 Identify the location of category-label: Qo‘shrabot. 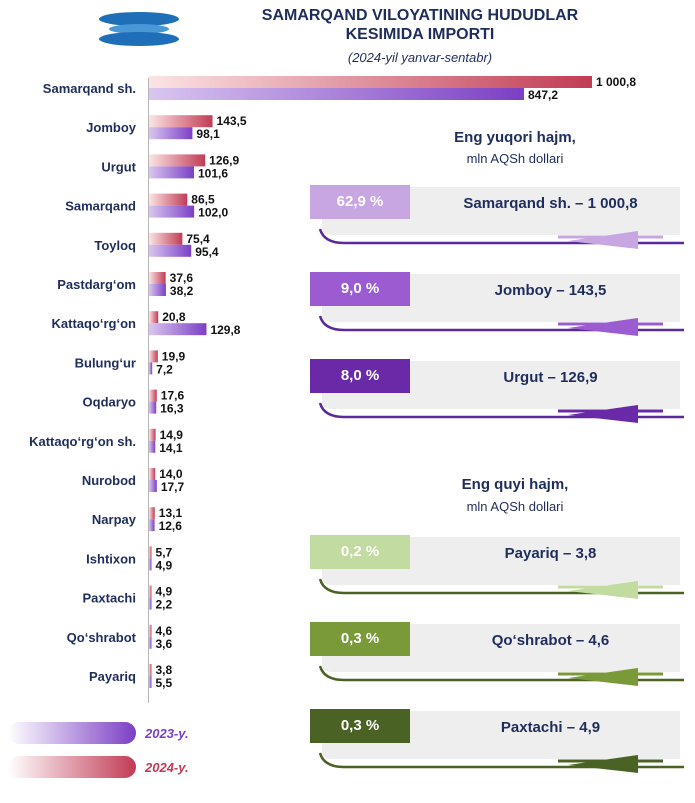
(102, 637).